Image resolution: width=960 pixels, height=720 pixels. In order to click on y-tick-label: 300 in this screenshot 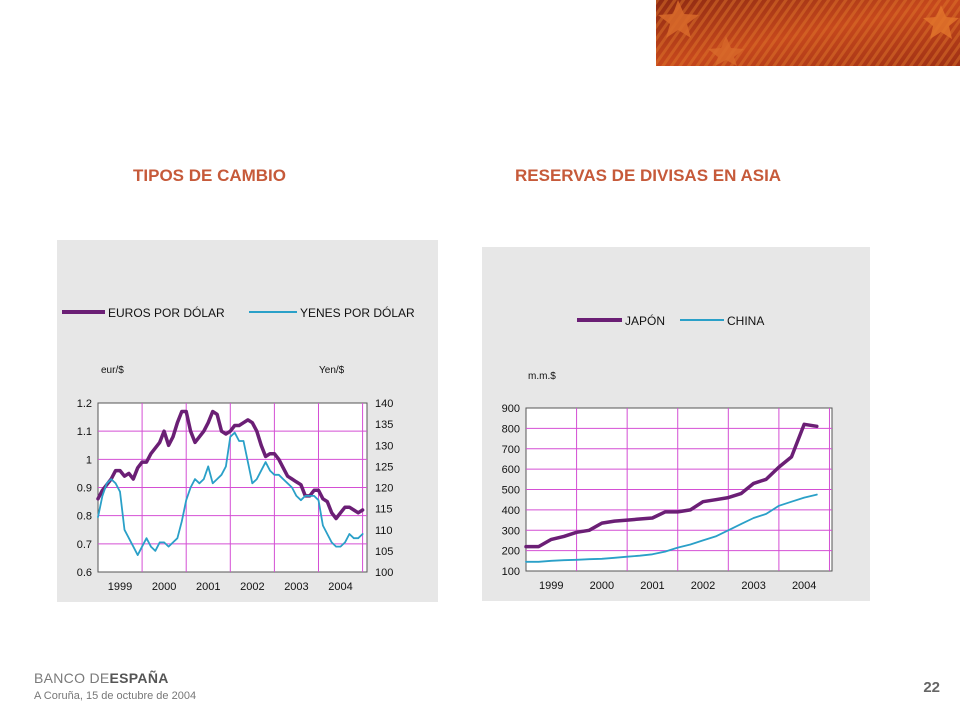, I will do `click(511, 531)`.